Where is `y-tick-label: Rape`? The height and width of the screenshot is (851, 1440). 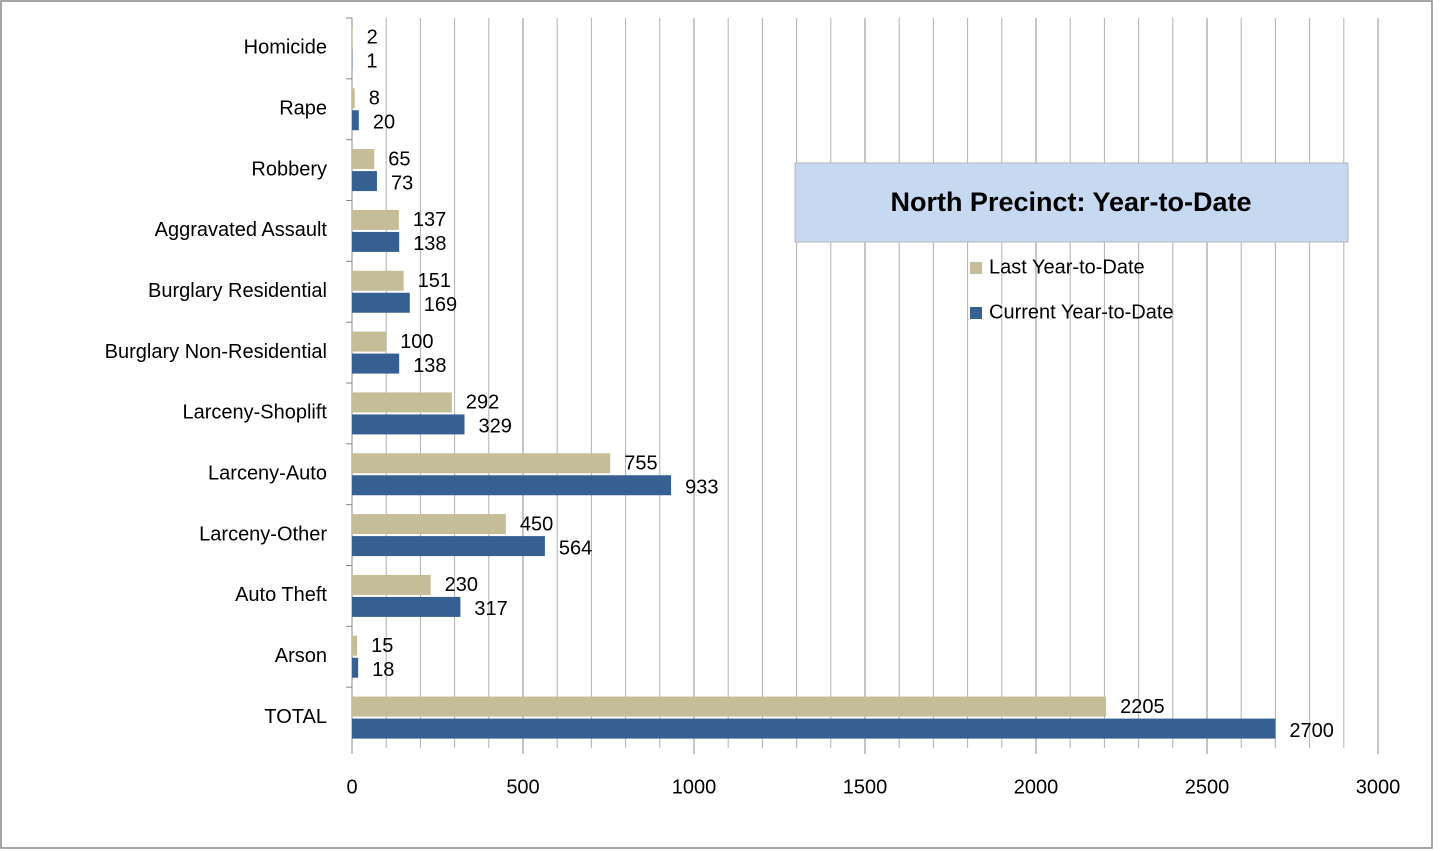
y-tick-label: Rape is located at coordinates (303, 109).